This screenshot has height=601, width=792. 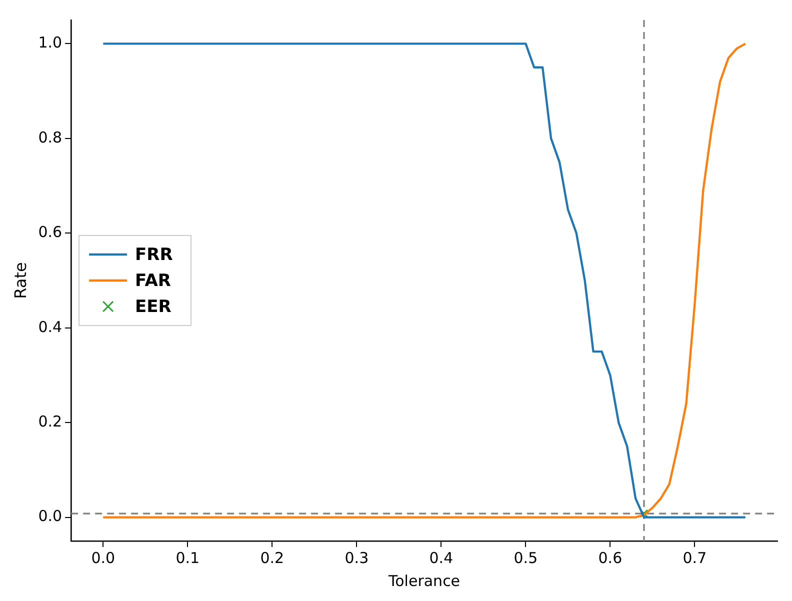 I want to click on y-tick-label: 0.6, so click(x=50, y=232).